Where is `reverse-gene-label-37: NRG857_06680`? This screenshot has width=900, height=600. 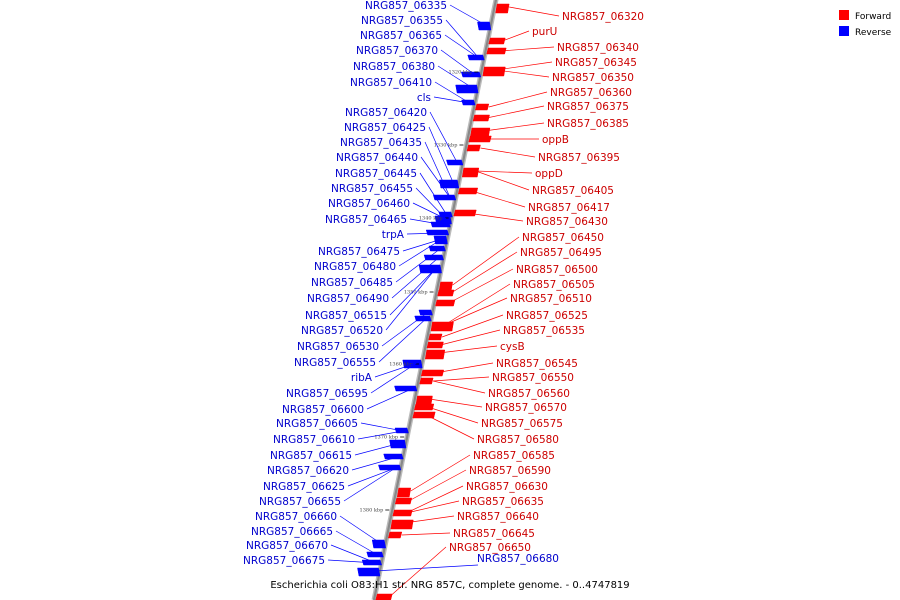 reverse-gene-label-37: NRG857_06680 is located at coordinates (518, 559).